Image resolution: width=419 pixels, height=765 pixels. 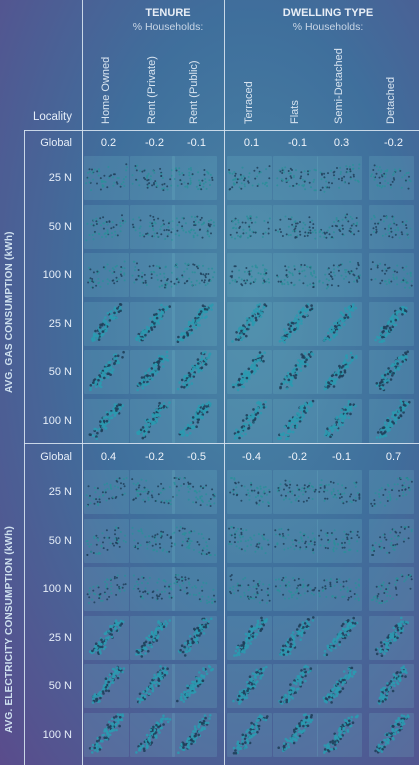 What do you see at coordinates (52, 117) in the screenshot?
I see `locality-header: Locality` at bounding box center [52, 117].